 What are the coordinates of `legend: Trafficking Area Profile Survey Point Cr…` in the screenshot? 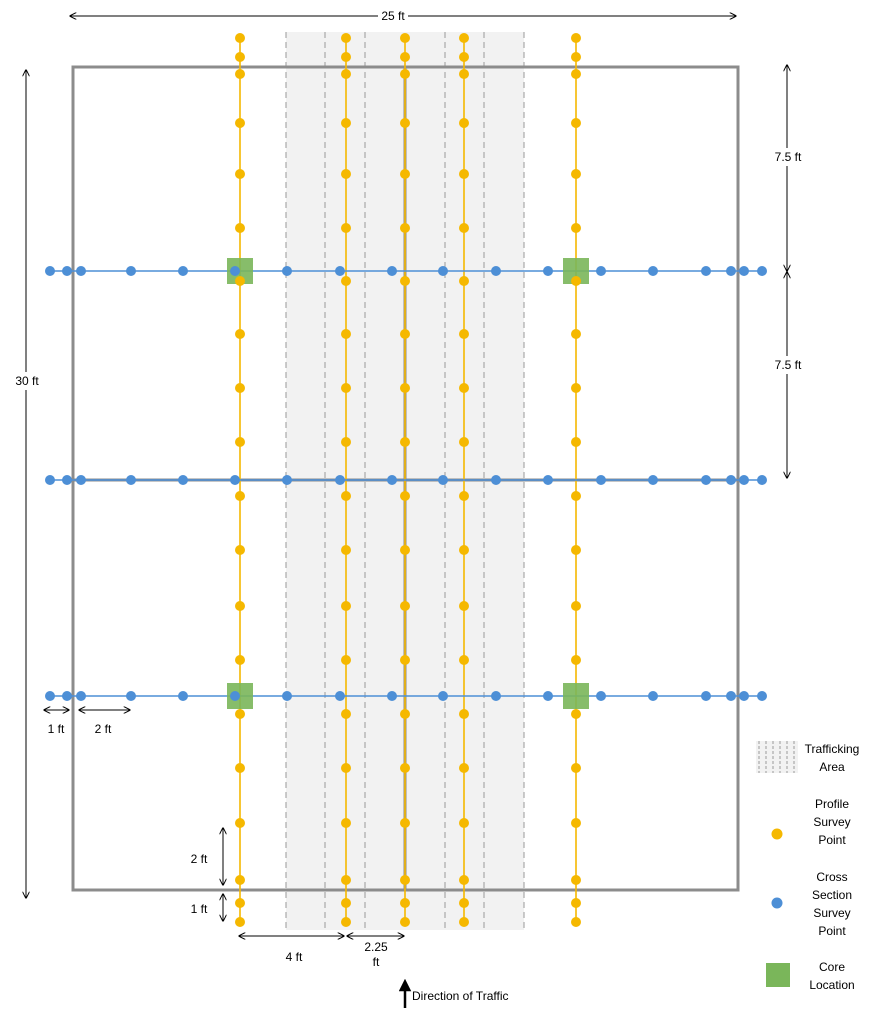 It's located at (807, 866).